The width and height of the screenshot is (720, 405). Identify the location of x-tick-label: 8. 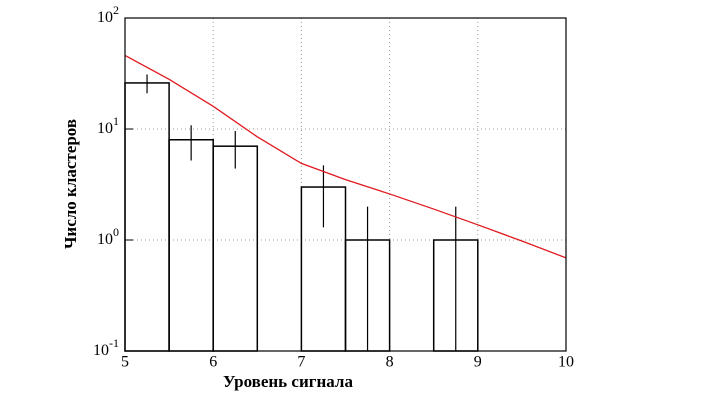
(390, 362).